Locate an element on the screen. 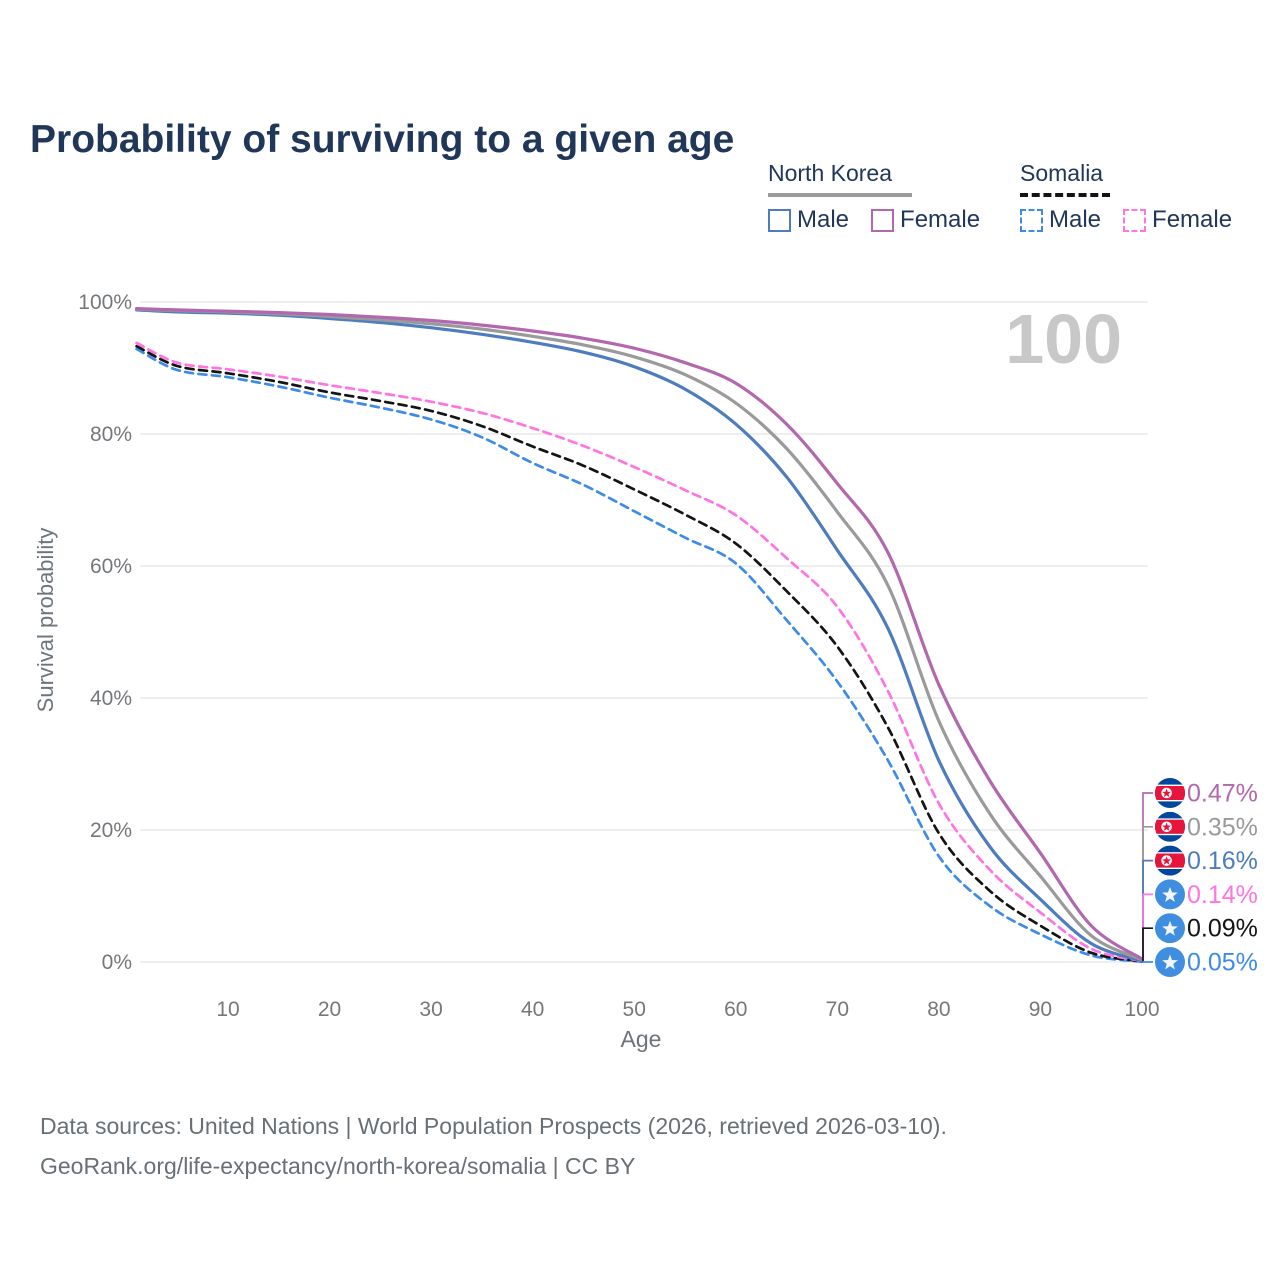 This screenshot has width=1280, height=1280. legend-checkbox-so-female: Female is located at coordinates (1177, 220).